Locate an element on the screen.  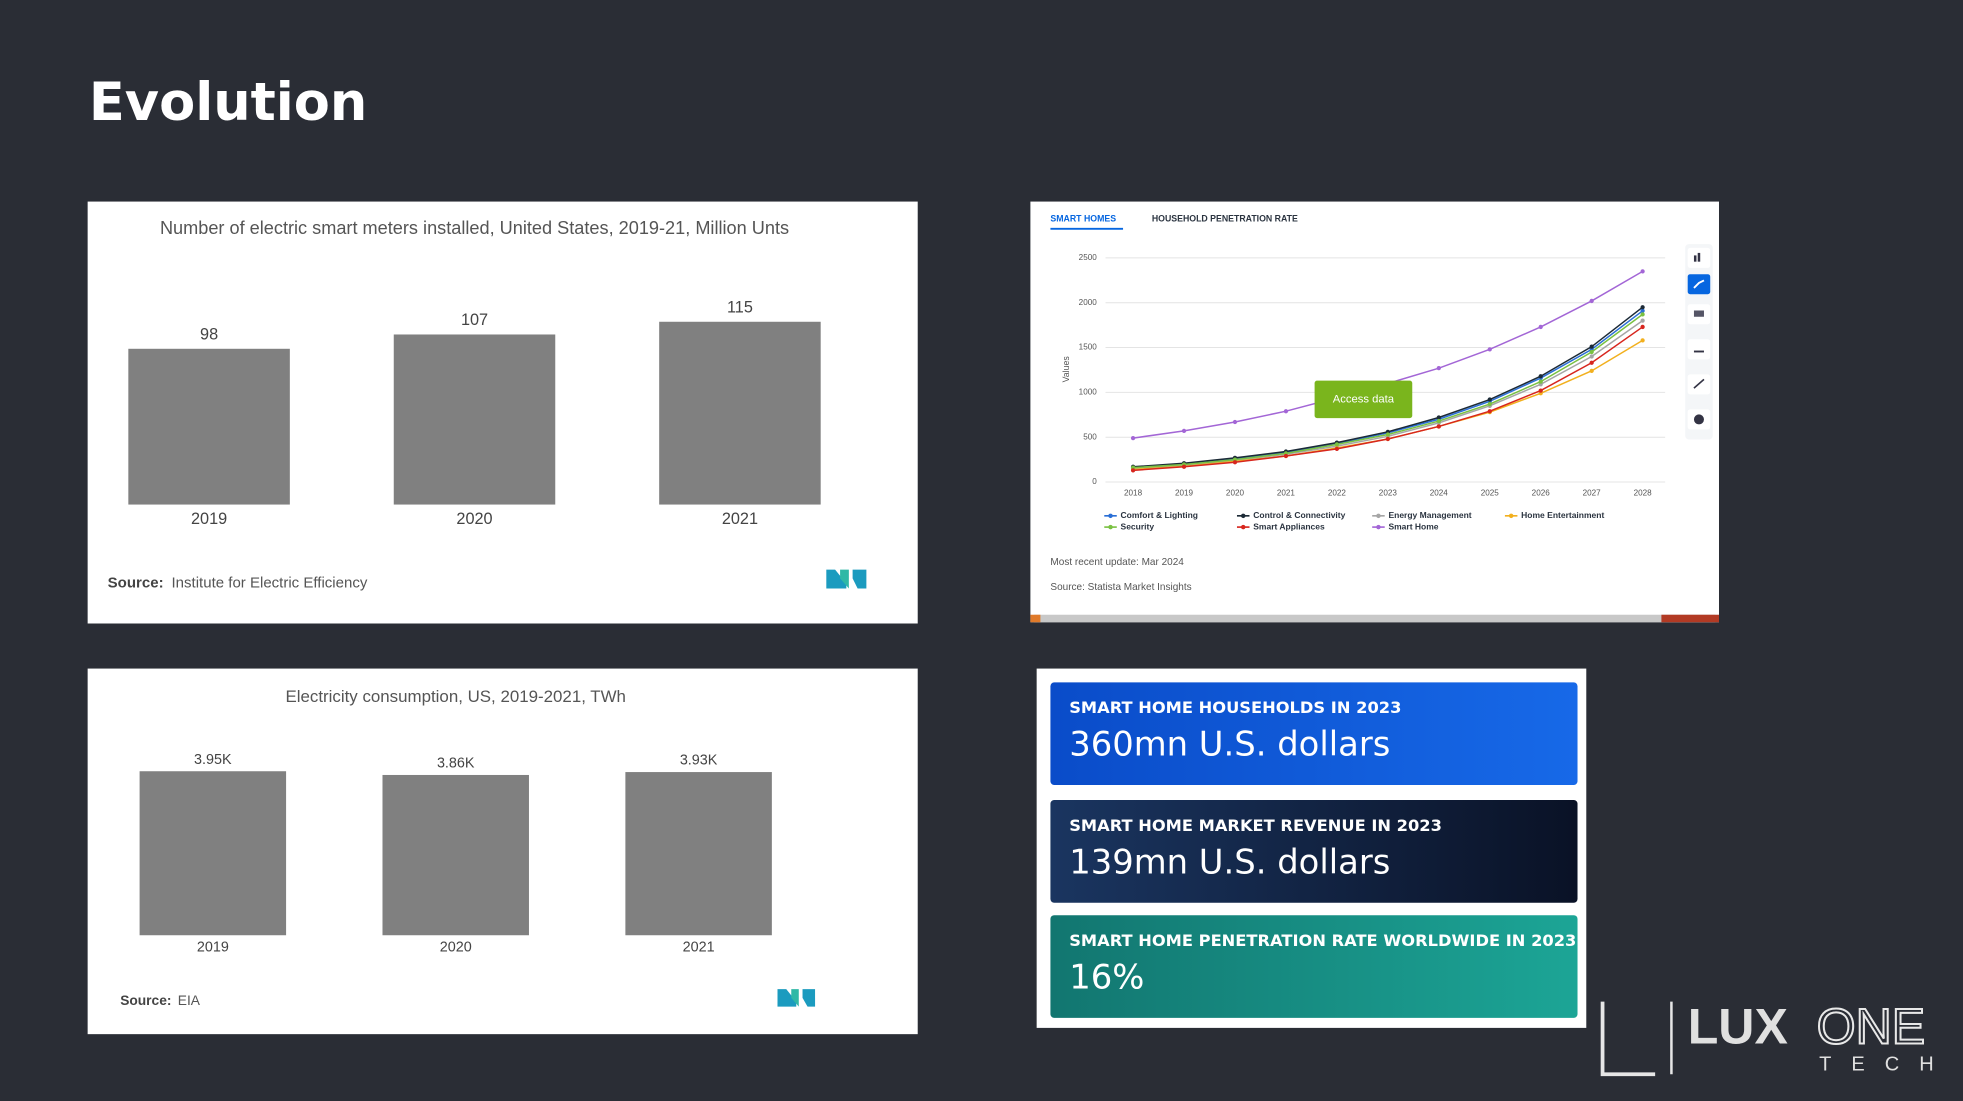
card-value: 139mn U.S. dollars is located at coordinates (1229, 861).